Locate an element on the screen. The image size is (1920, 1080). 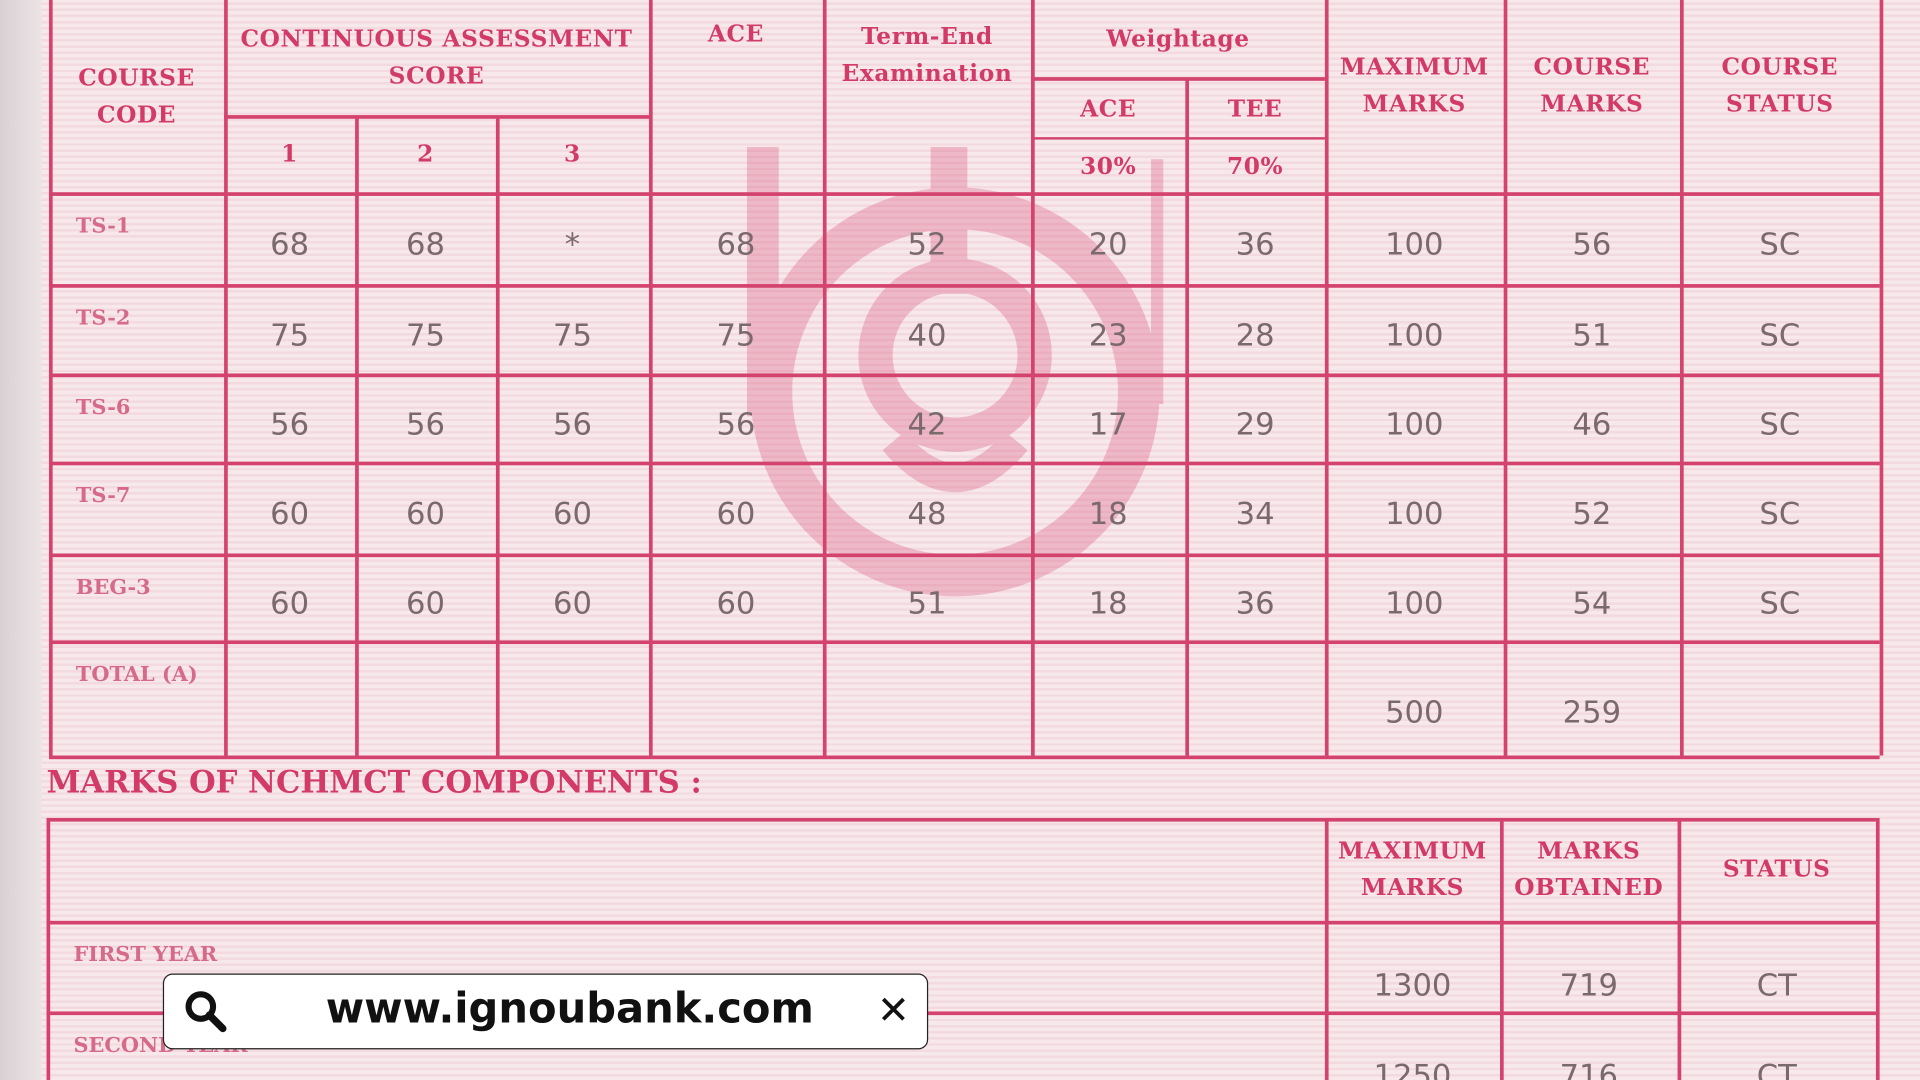
header-weightage-tee: TEE is located at coordinates (1255, 108).